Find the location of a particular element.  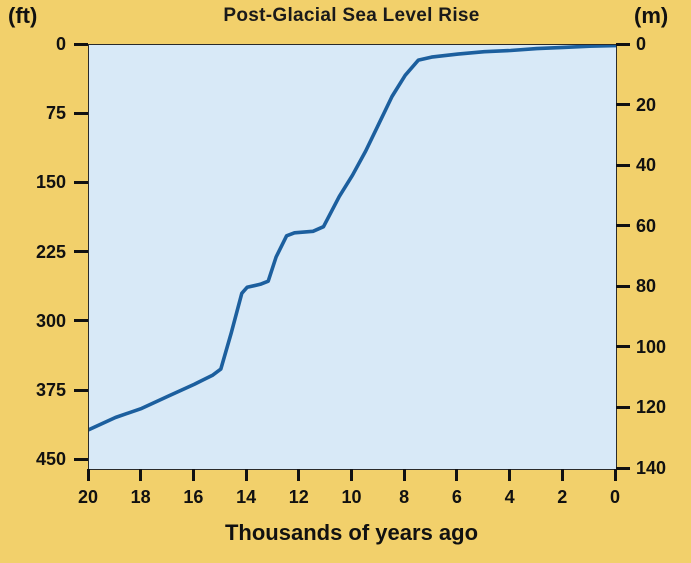

x-tick-label: 0 is located at coordinates (614, 497).